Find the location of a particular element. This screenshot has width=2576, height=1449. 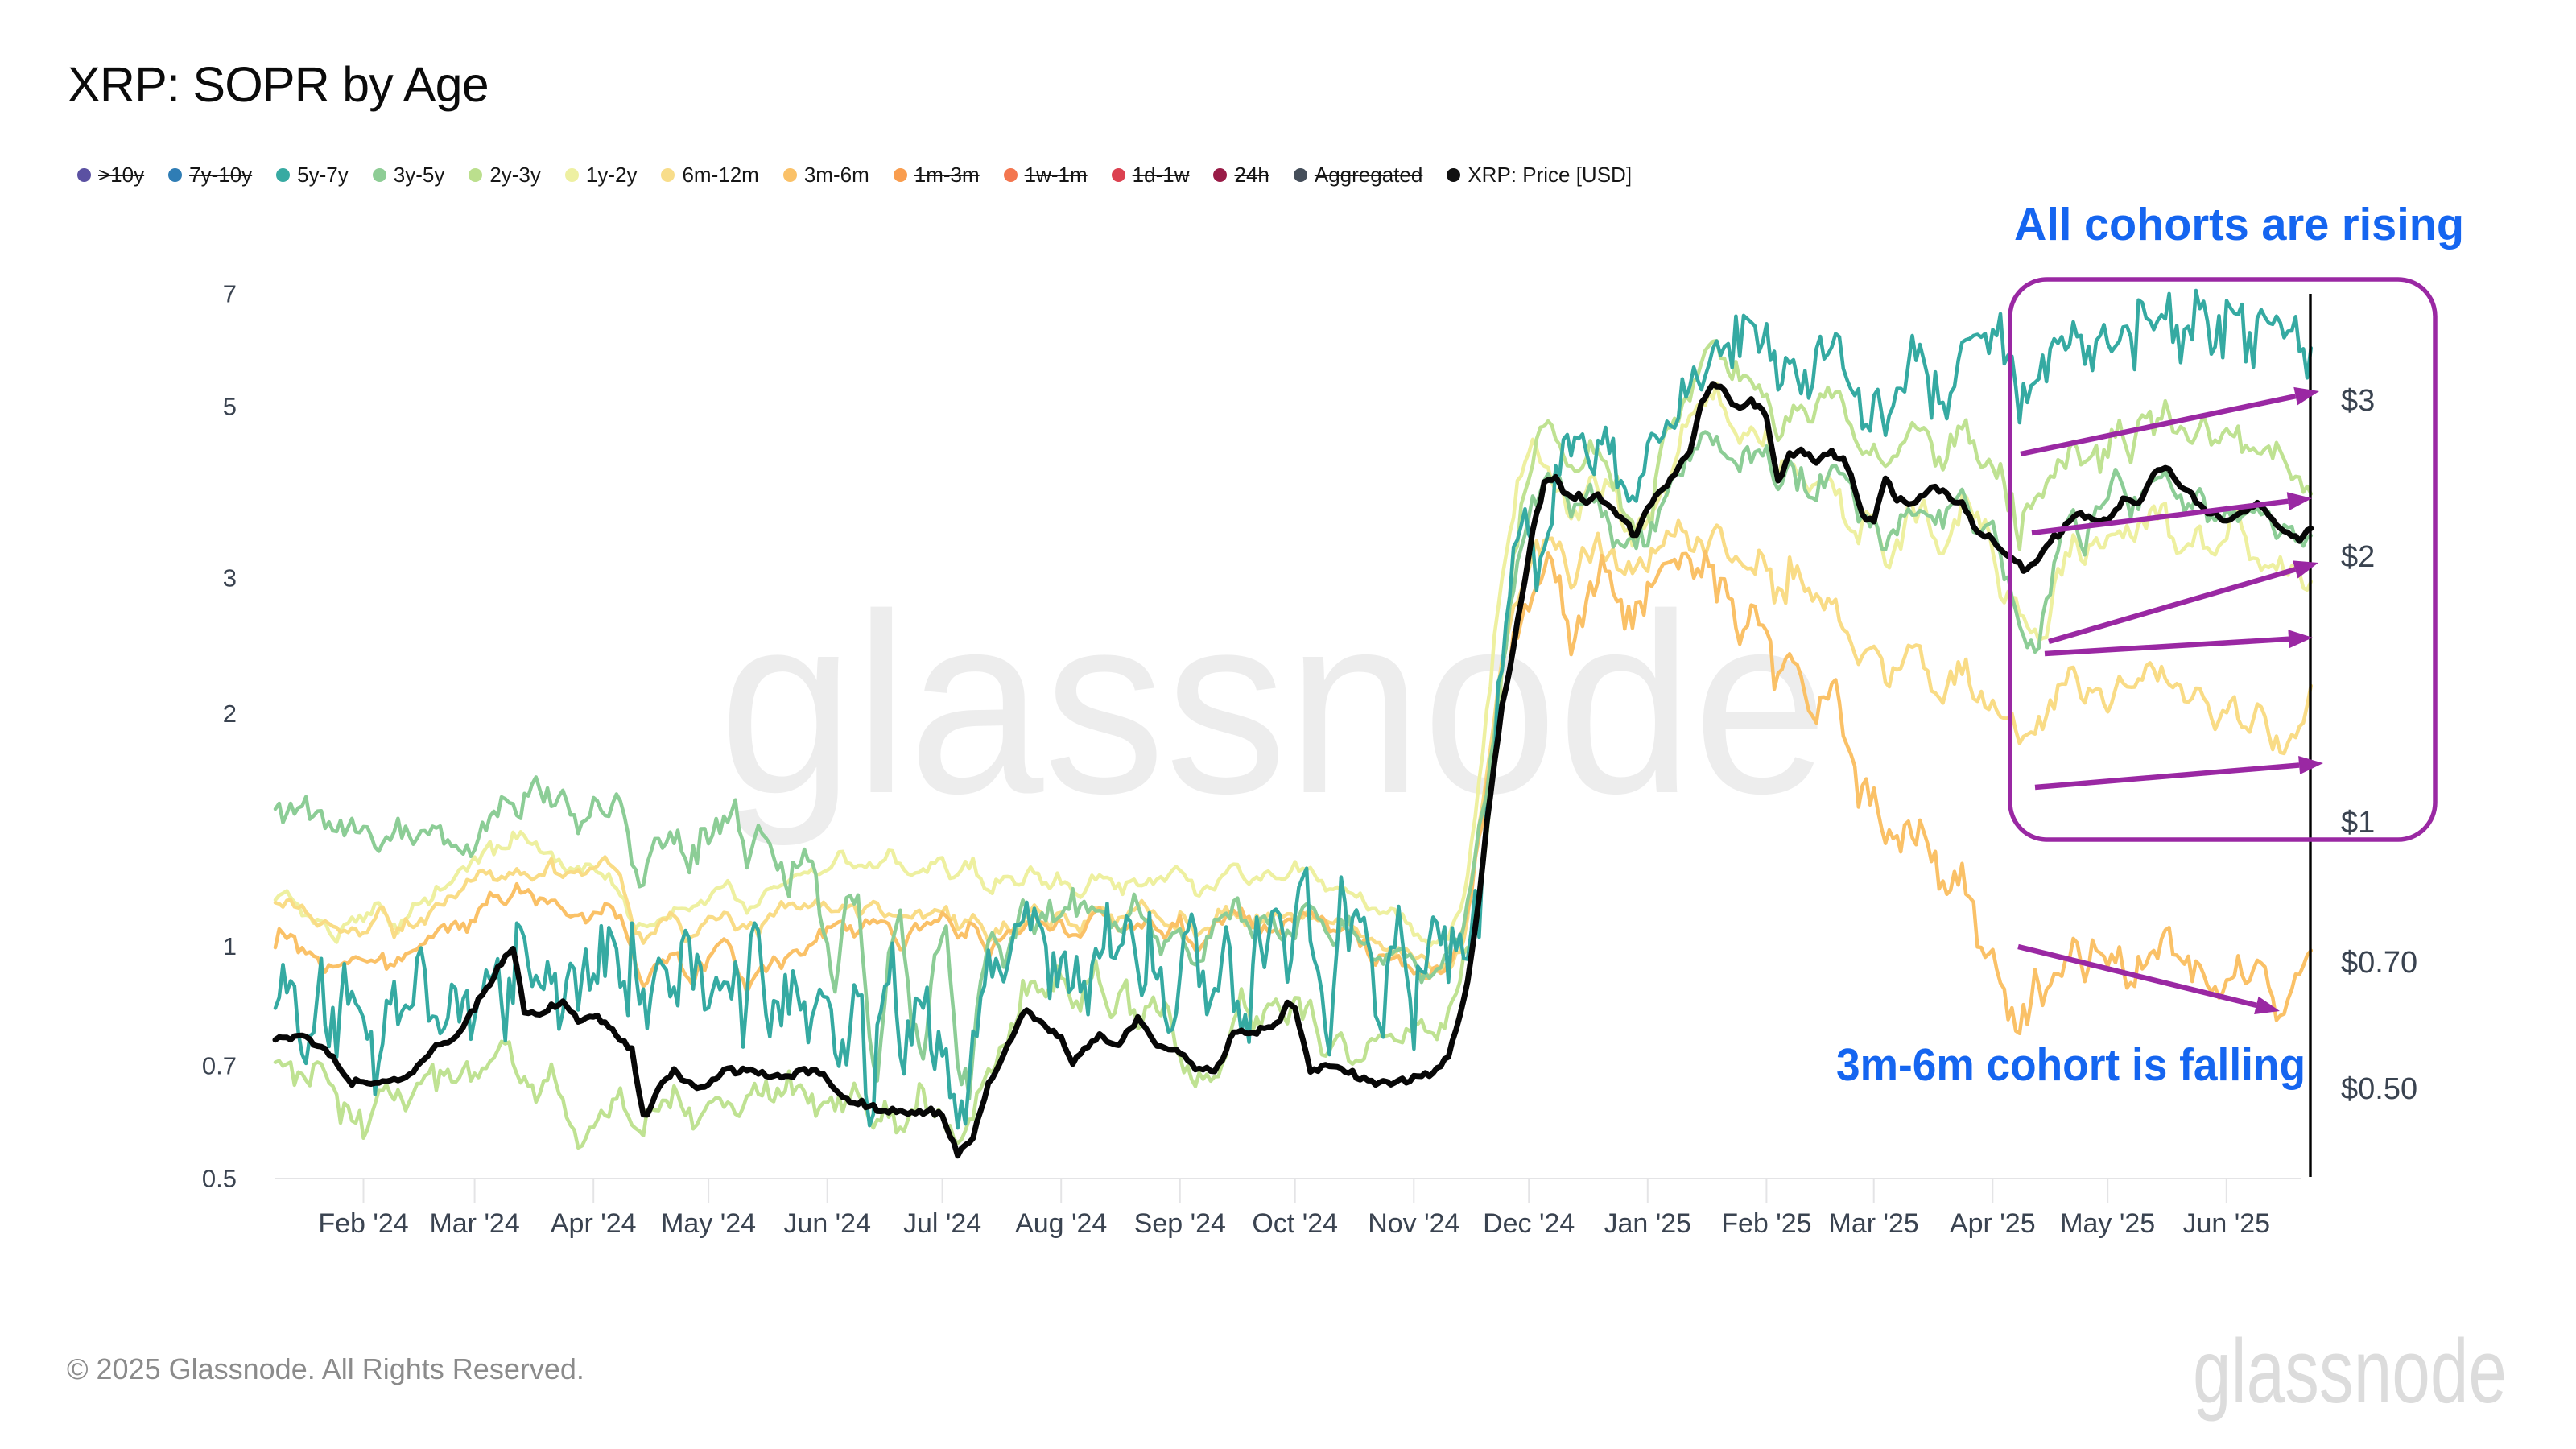

svg-text: 7 is located at coordinates (230, 294).